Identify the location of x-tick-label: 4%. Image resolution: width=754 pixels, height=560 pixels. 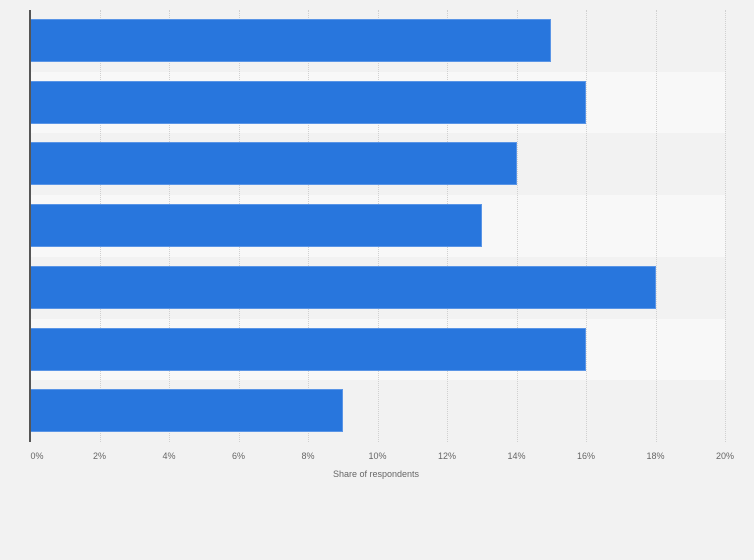
(169, 456).